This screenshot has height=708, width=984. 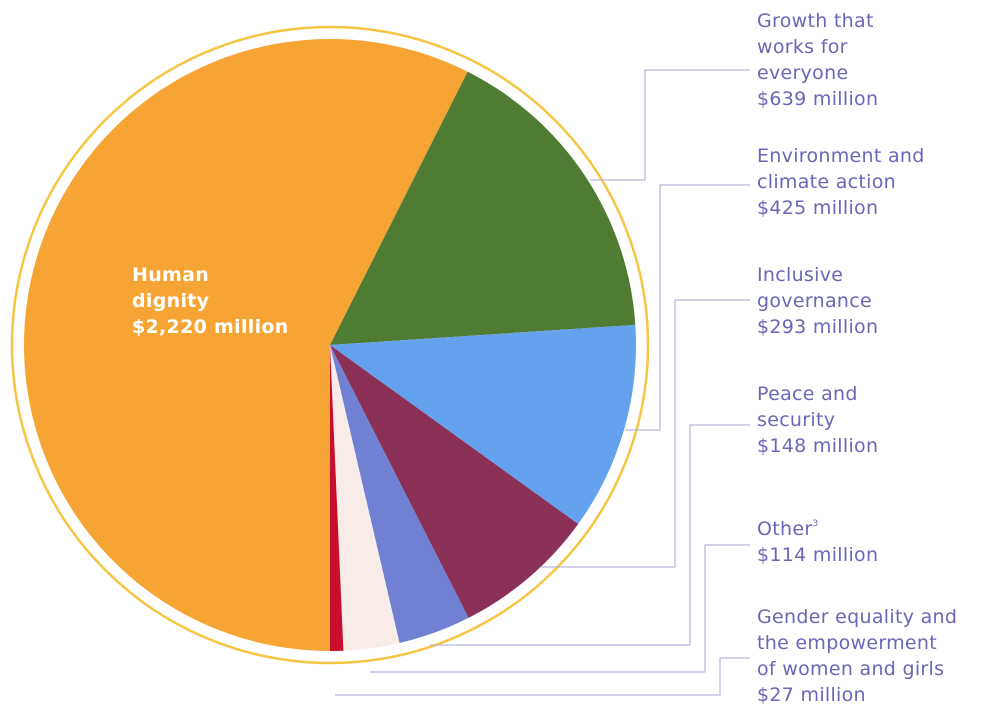 What do you see at coordinates (818, 446) in the screenshot?
I see `value-label: $148 million` at bounding box center [818, 446].